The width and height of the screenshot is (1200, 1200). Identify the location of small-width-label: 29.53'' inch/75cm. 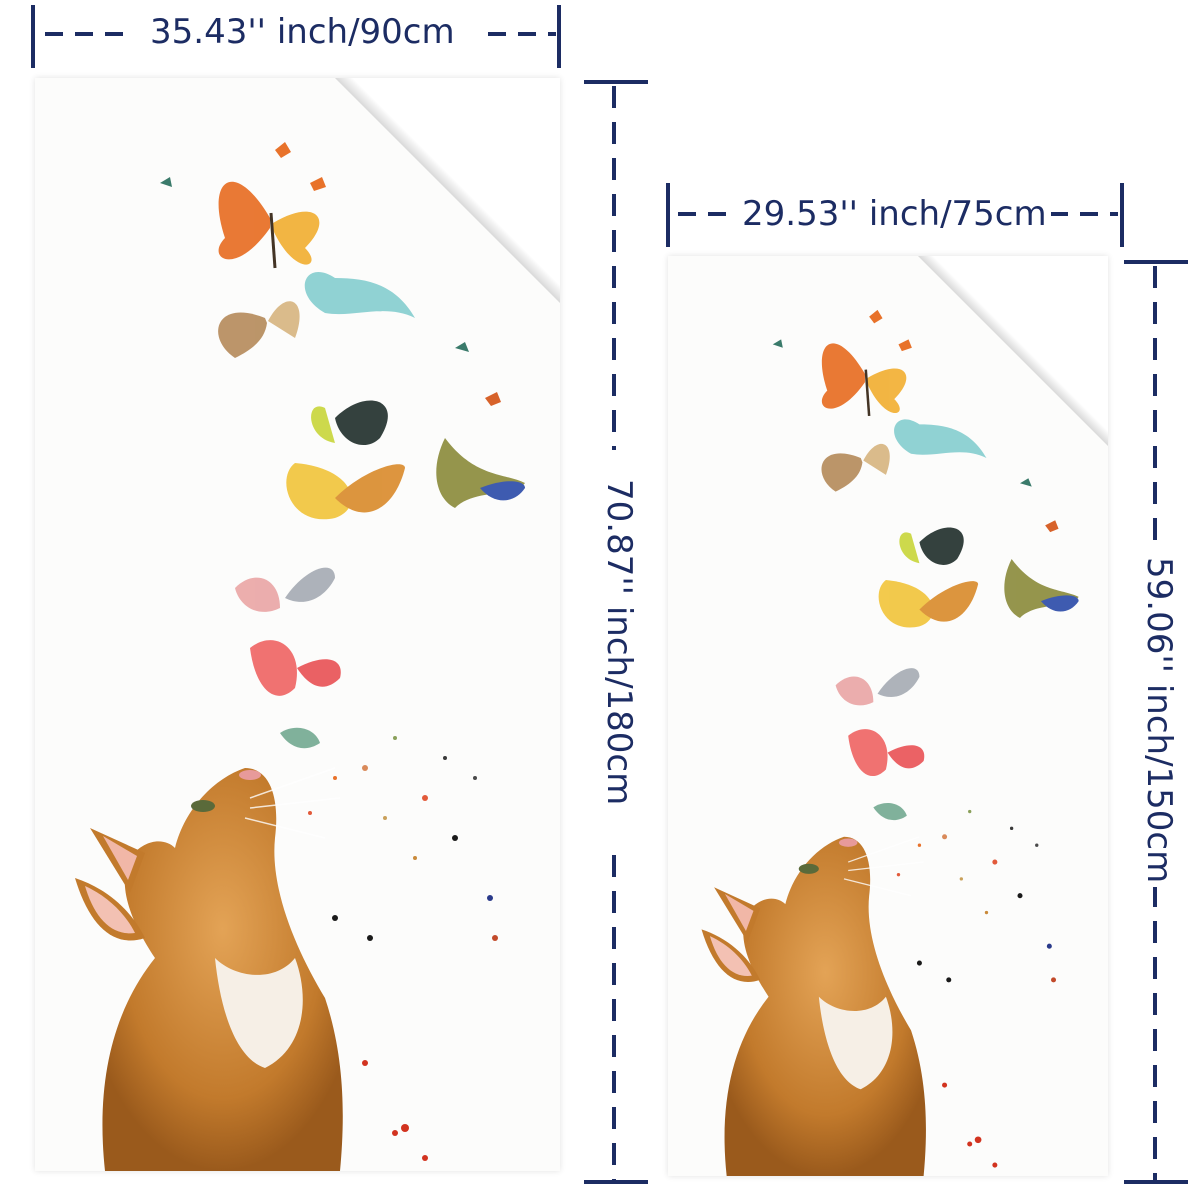
(894, 214).